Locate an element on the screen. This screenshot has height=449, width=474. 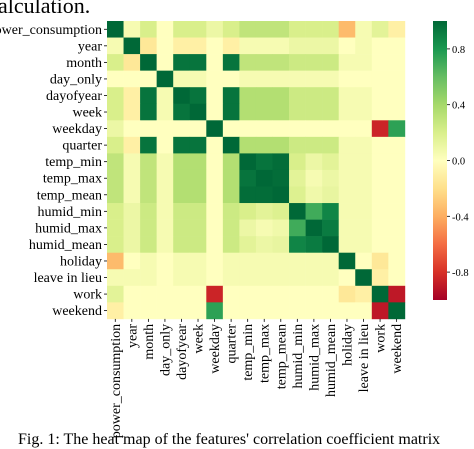
row-label: year is located at coordinates (90, 46).